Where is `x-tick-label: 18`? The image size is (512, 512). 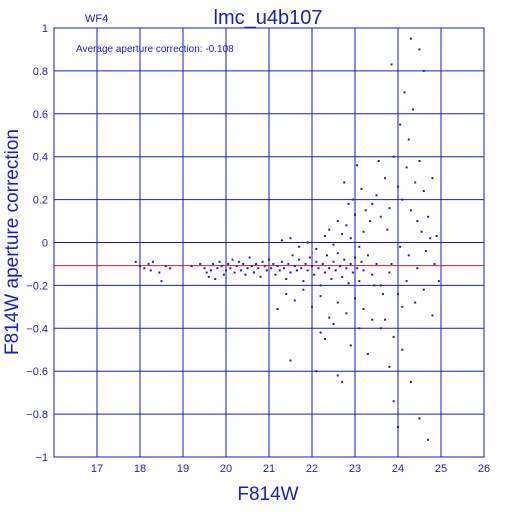
x-tick-label: 18 is located at coordinates (140, 469).